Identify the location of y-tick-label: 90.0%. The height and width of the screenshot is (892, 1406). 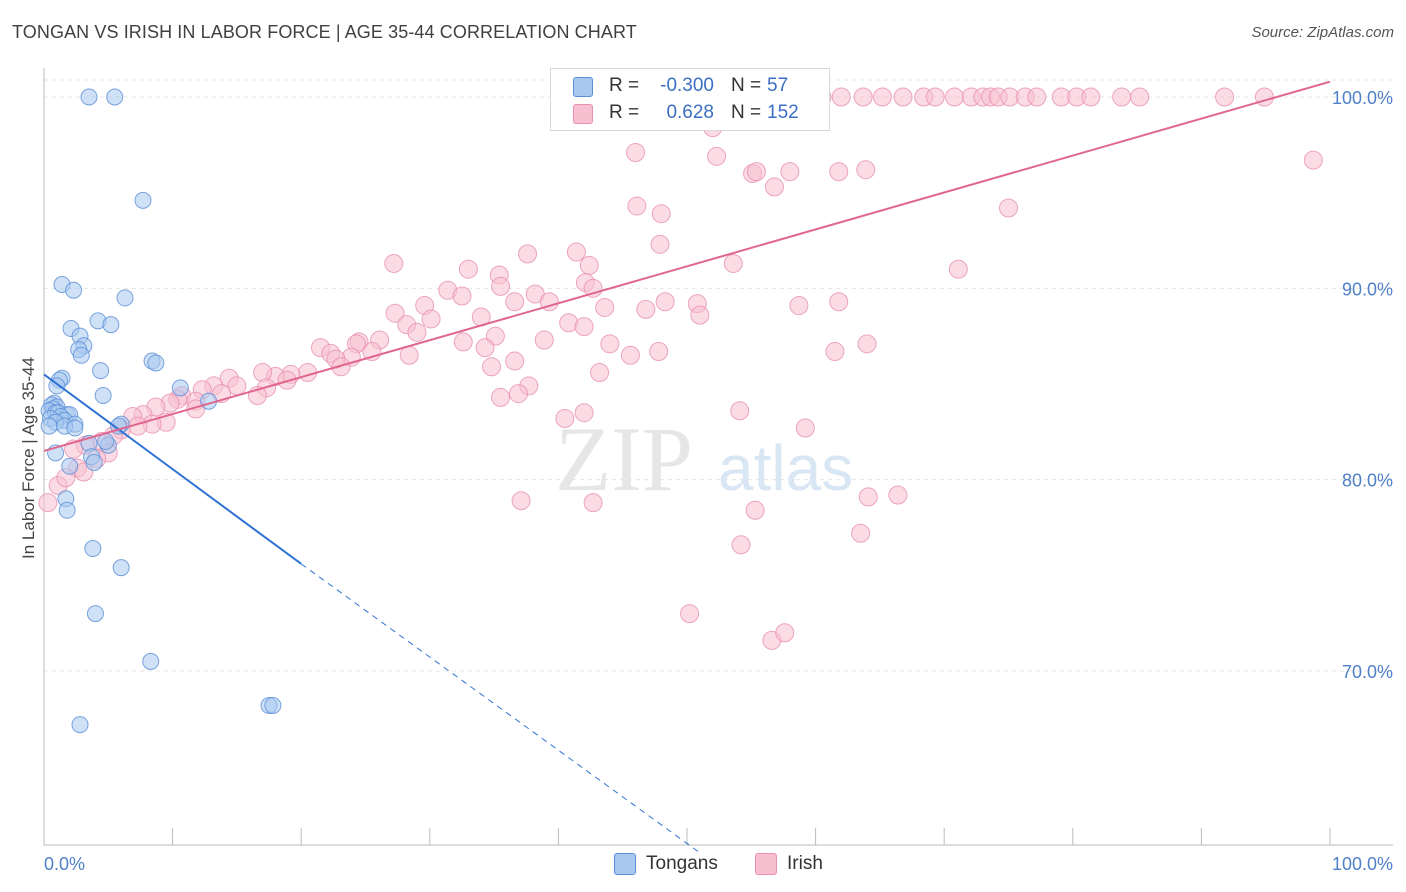
(1367, 289).